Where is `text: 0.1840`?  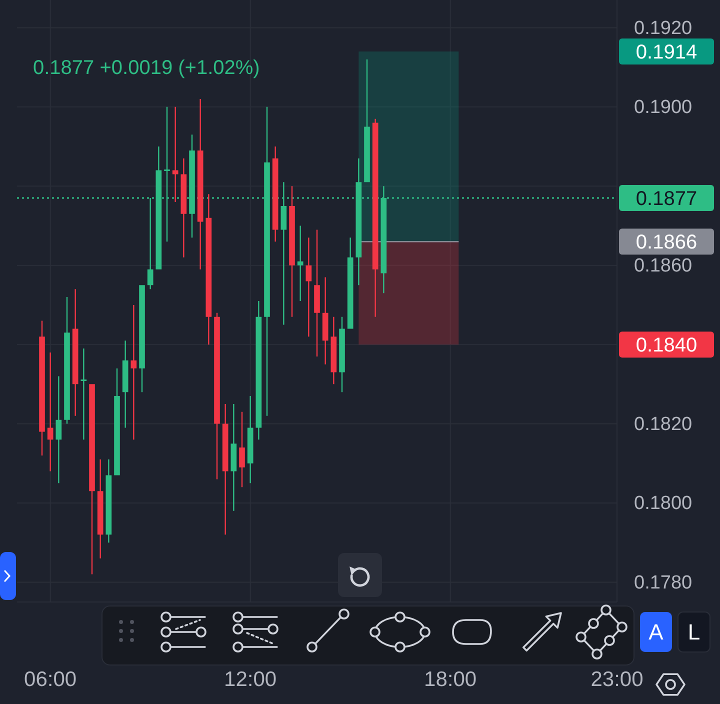 text: 0.1840 is located at coordinates (667, 345).